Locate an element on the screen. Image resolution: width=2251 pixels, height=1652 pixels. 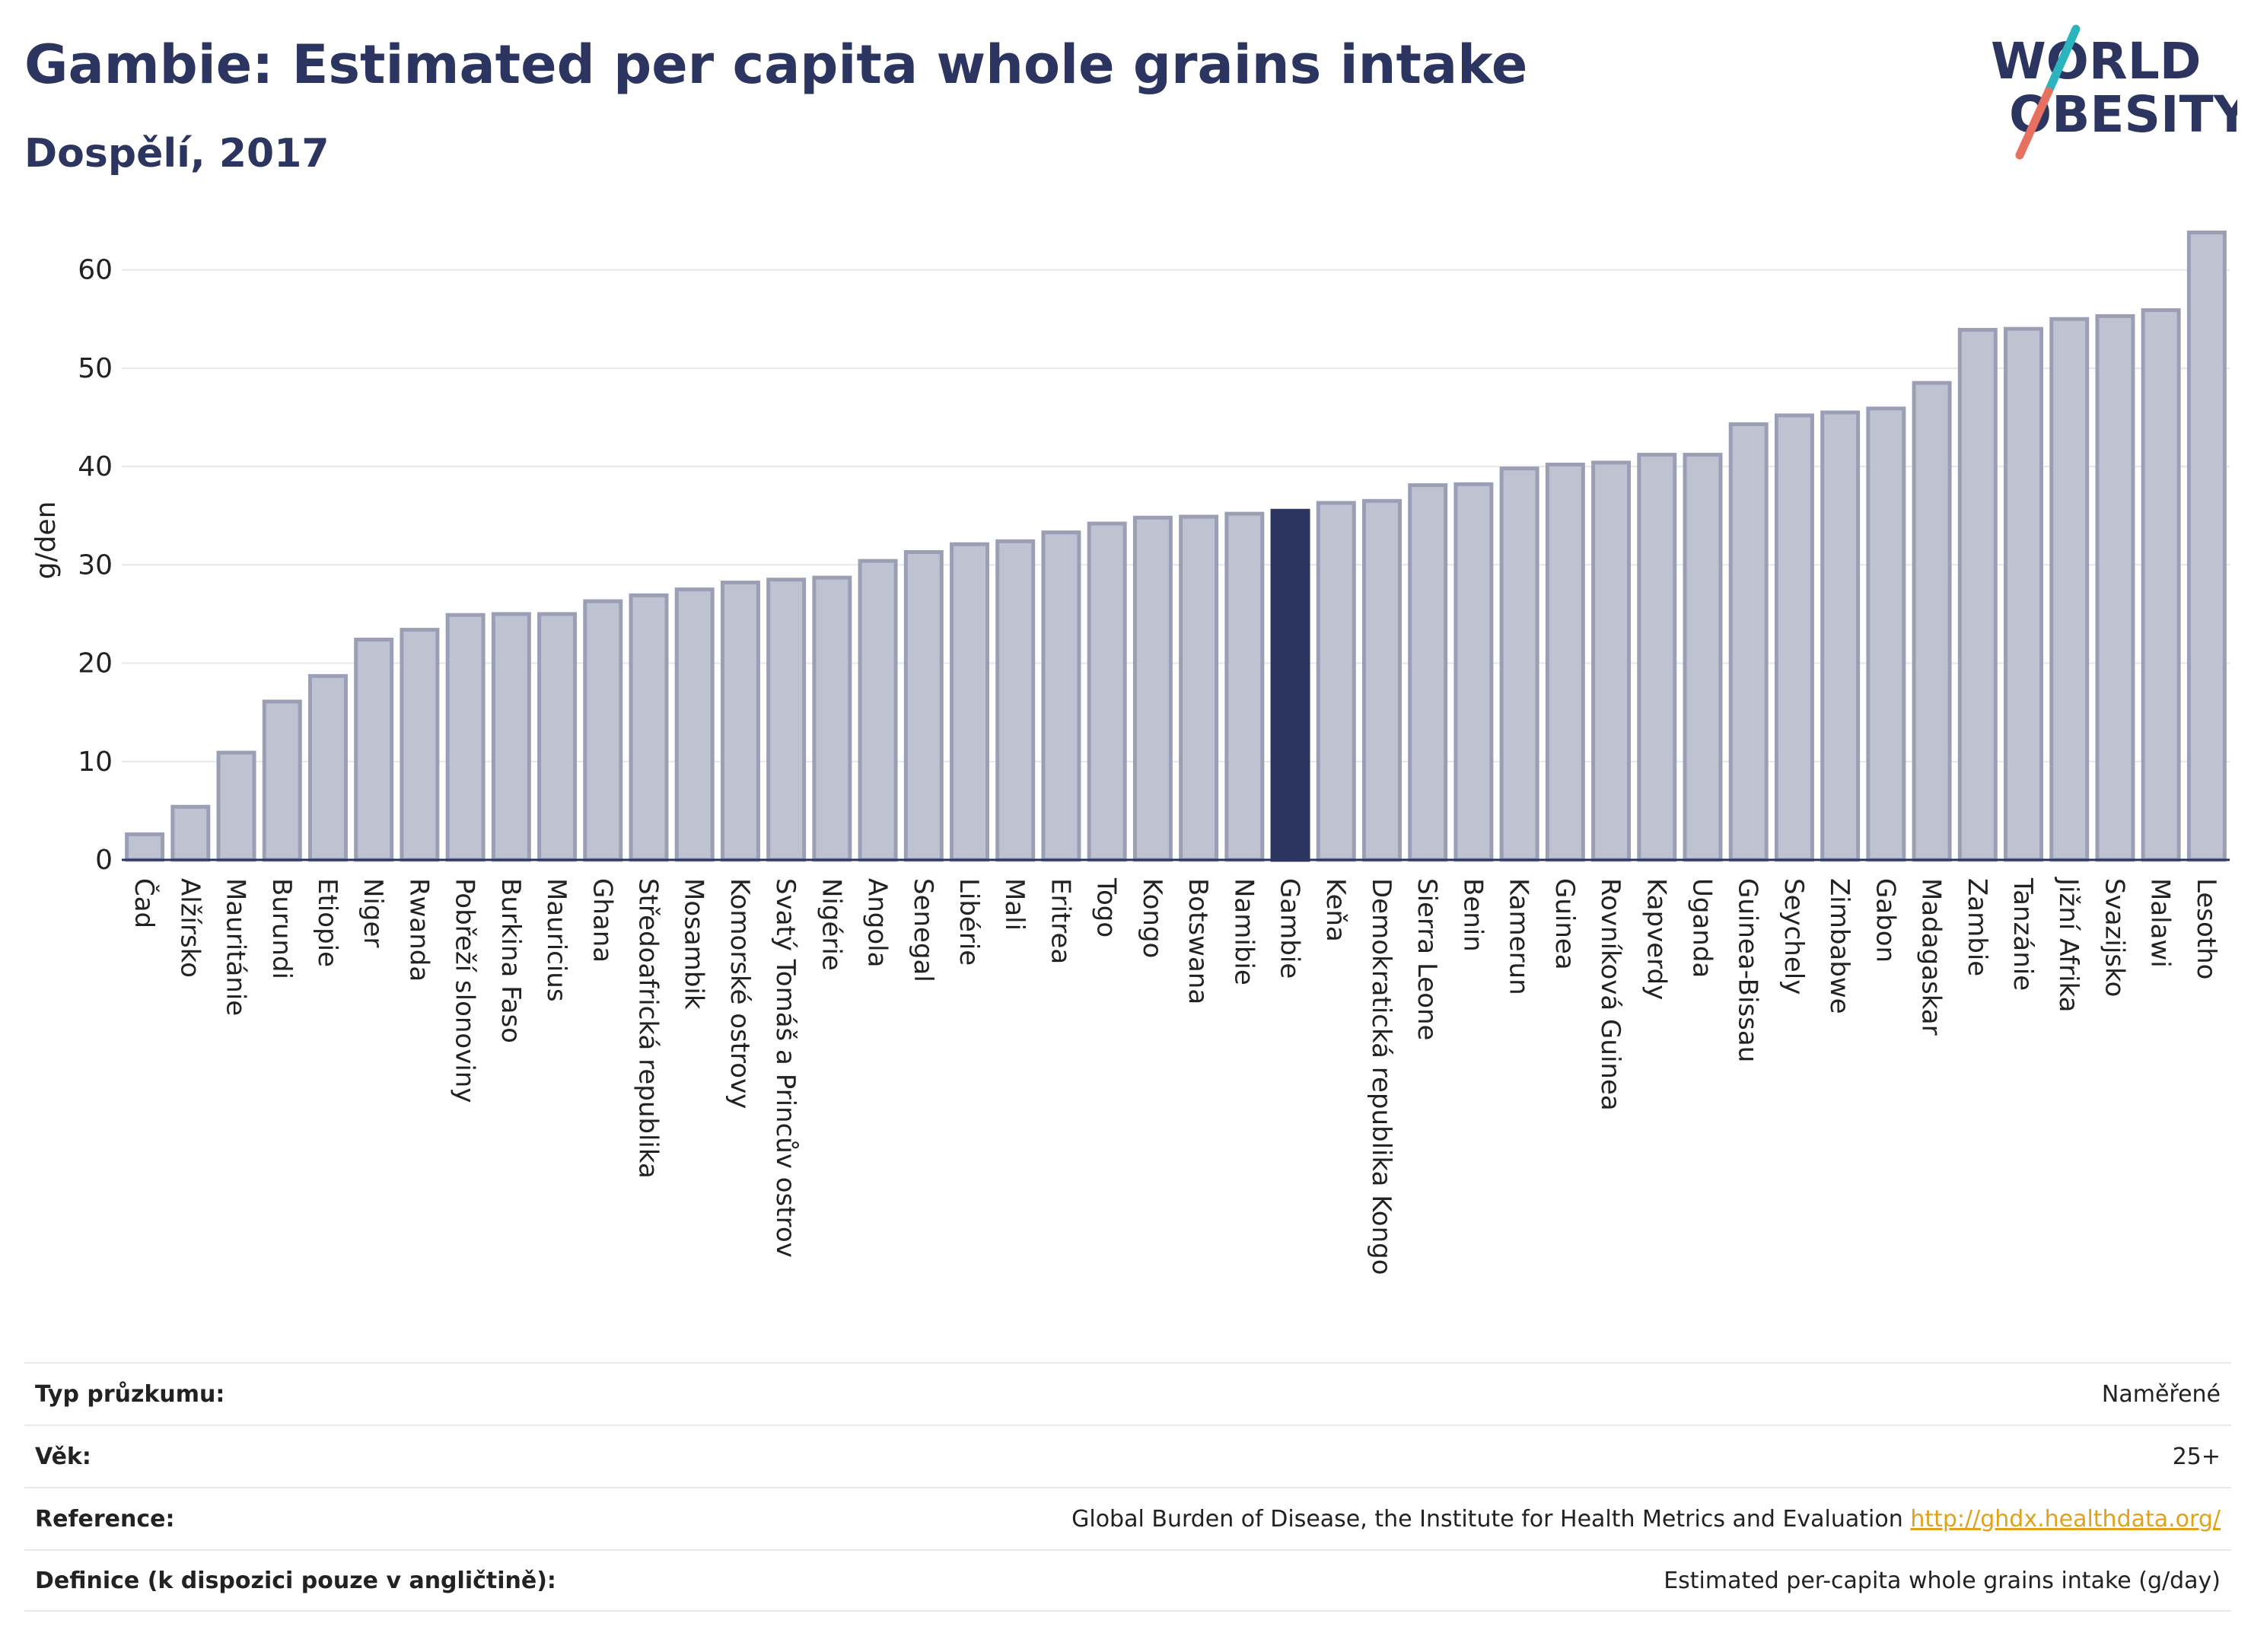
chart-subtitle: Dospělí, 2017 is located at coordinates (177, 154).